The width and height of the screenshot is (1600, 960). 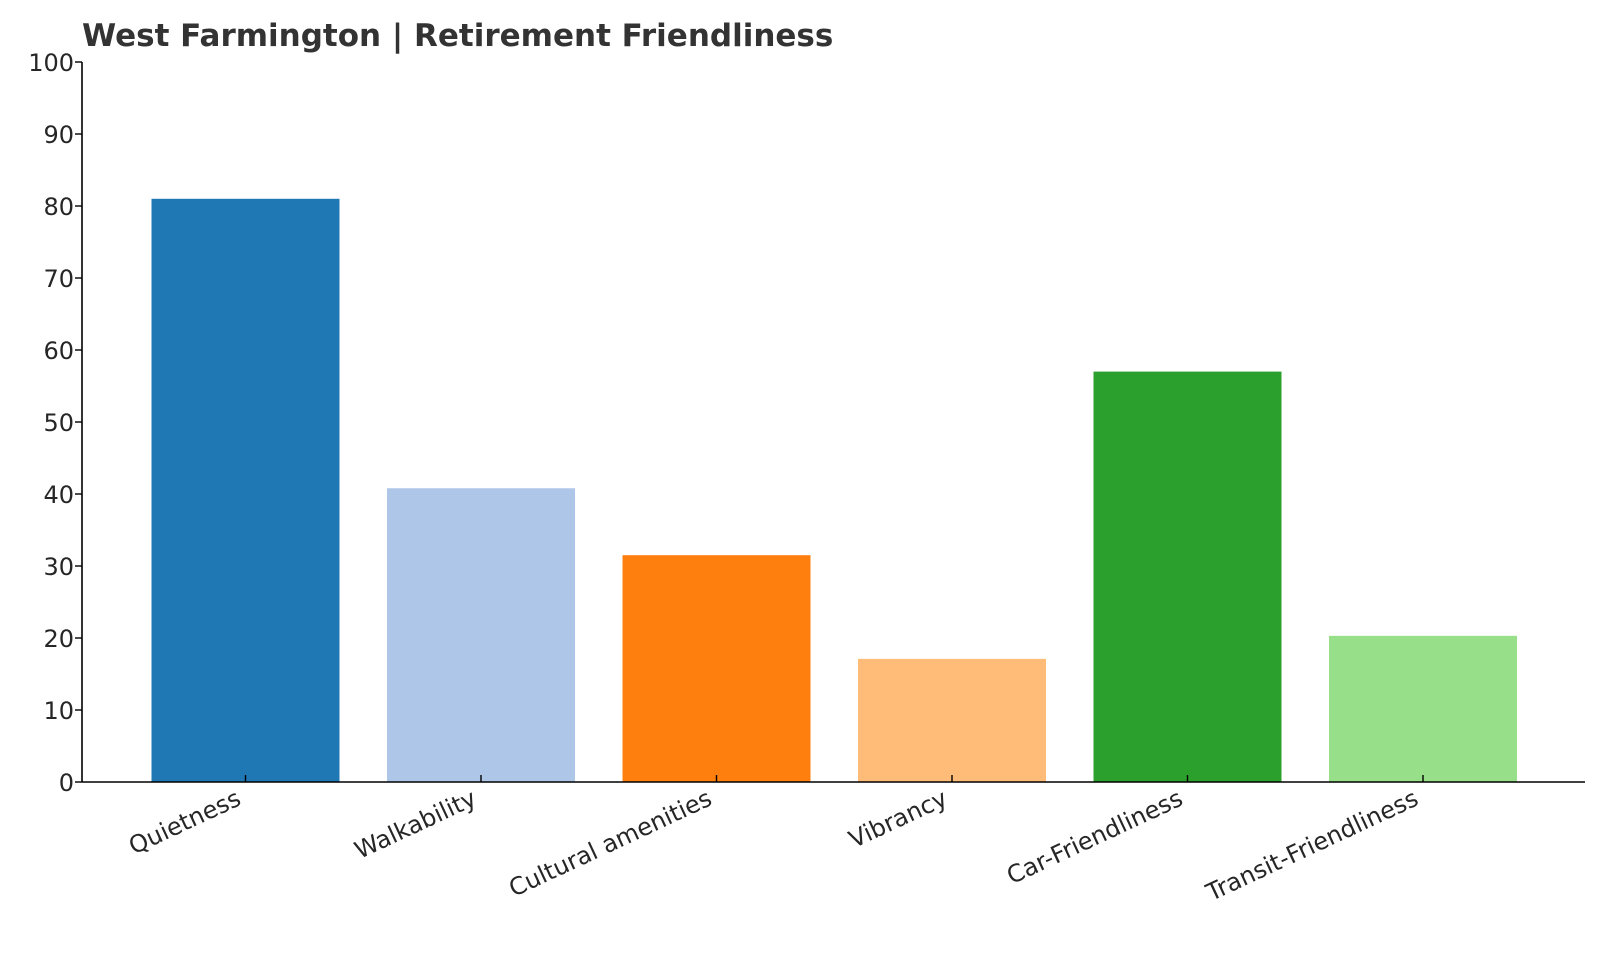 I want to click on y-tick-label: 80, so click(x=58, y=207).